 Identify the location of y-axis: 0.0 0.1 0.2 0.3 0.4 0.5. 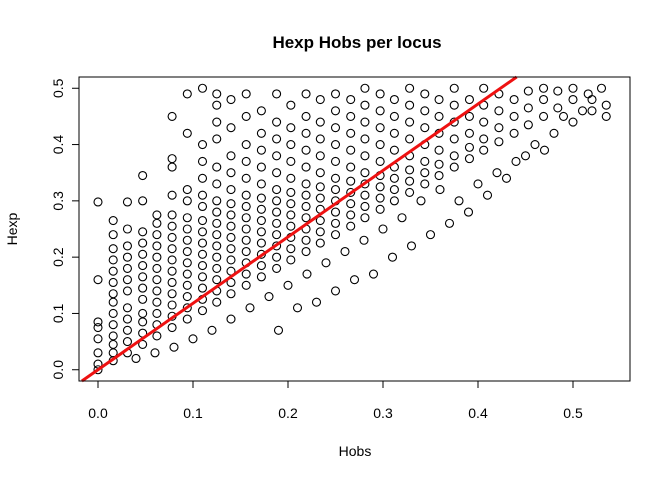
(65, 228).